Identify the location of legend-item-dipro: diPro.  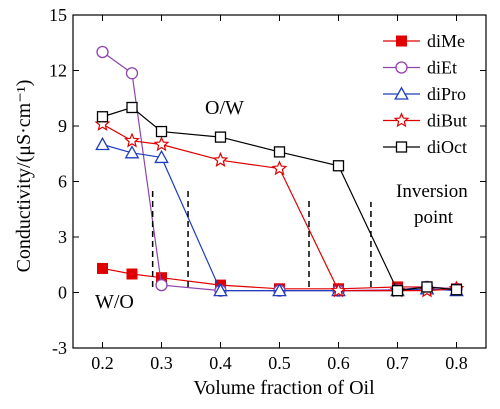
(424, 94).